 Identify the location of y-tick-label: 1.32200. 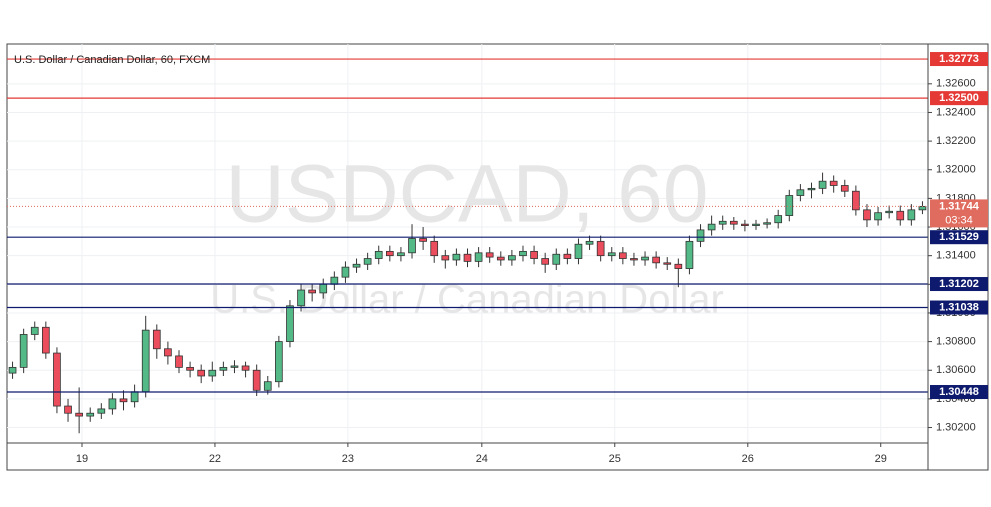
(956, 141).